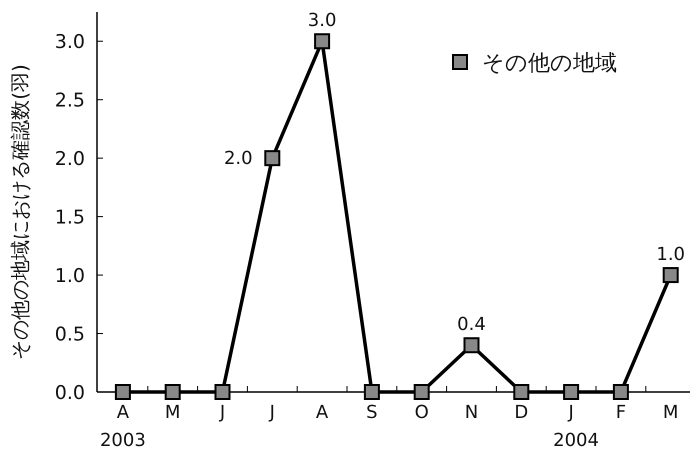 Image resolution: width=690 pixels, height=453 pixels. I want to click on y-tick-label: 0.5, so click(69, 335).